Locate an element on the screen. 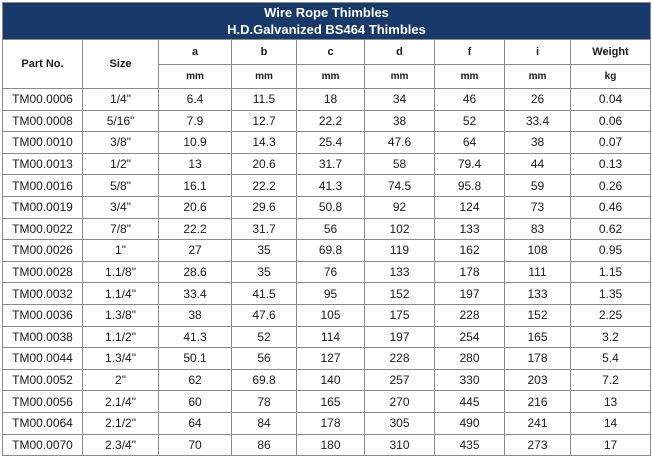  i-cell: 108 is located at coordinates (537, 250).